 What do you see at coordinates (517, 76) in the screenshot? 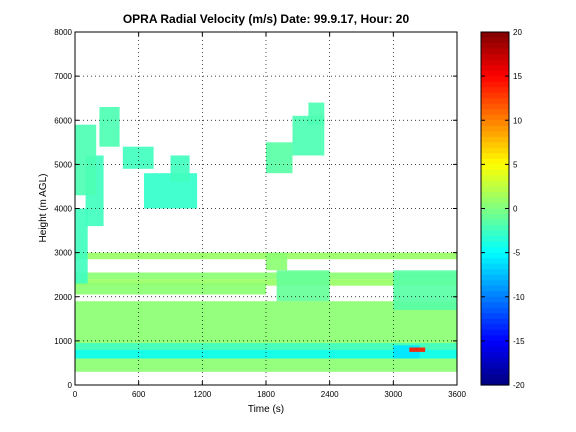
I see `colorbar-tick-label-1: 15` at bounding box center [517, 76].